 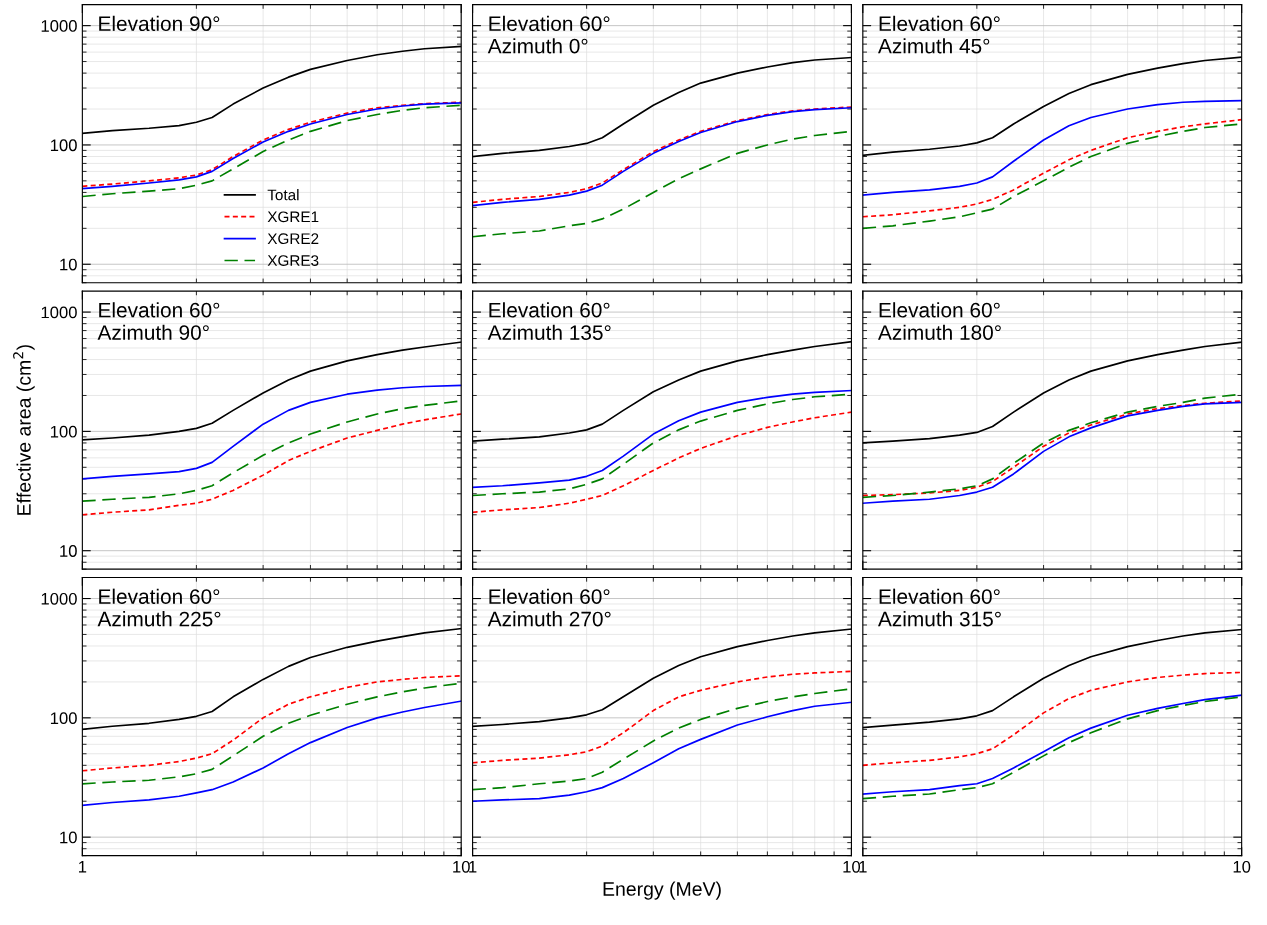 What do you see at coordinates (939, 607) in the screenshot?
I see `annotation: Elevation 60° Azimuth 315°` at bounding box center [939, 607].